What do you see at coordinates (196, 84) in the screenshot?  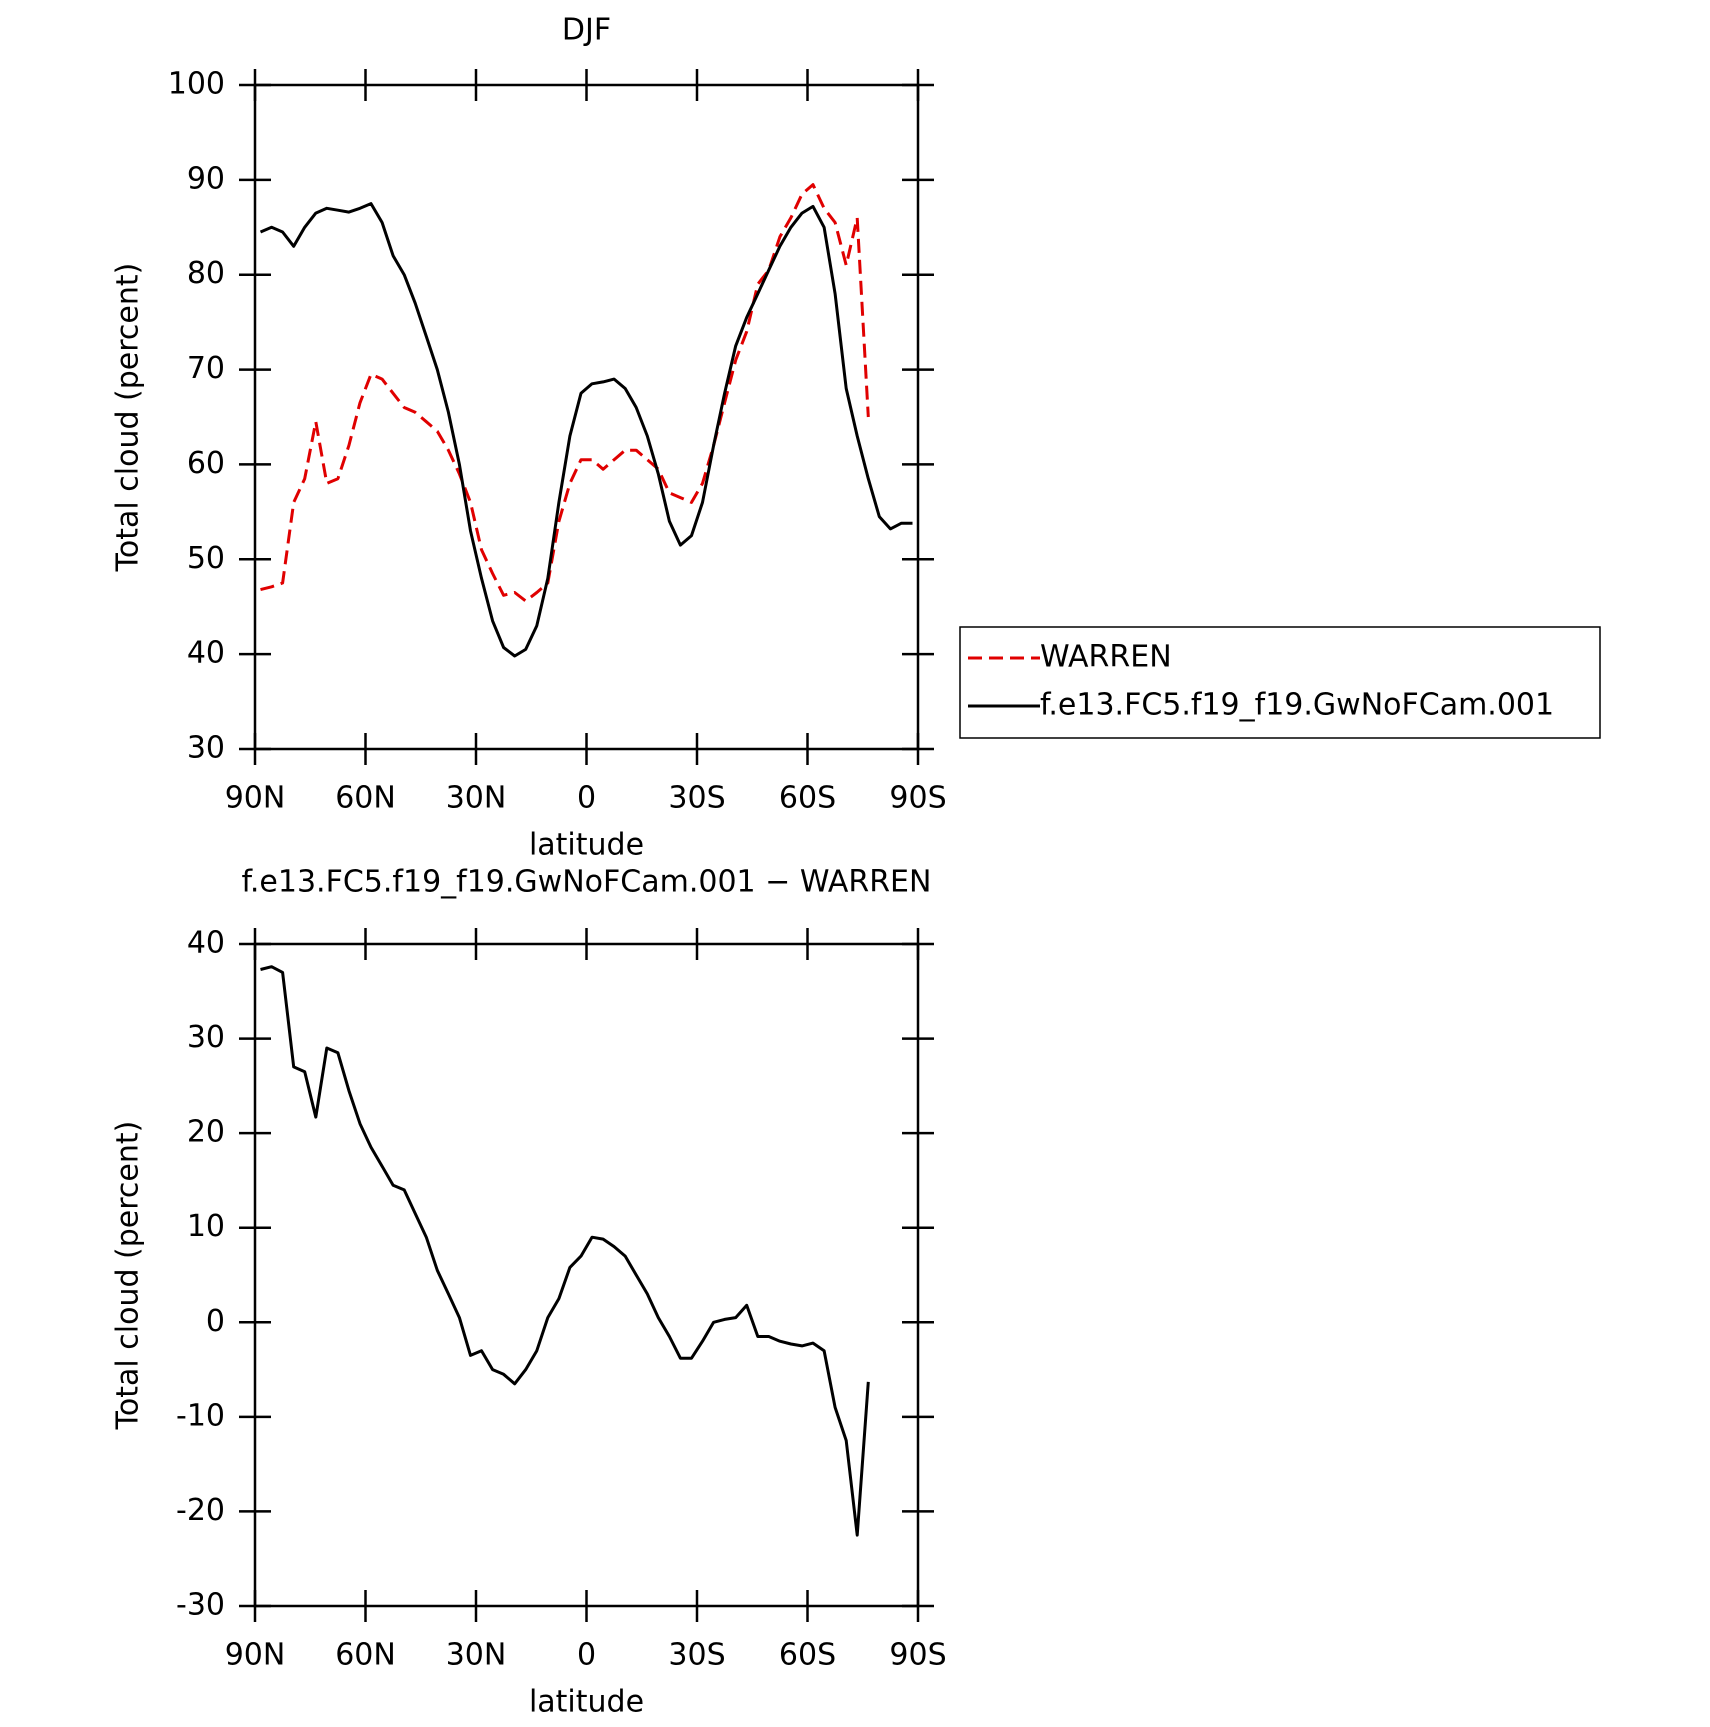 I see `y-tick-label: 100` at bounding box center [196, 84].